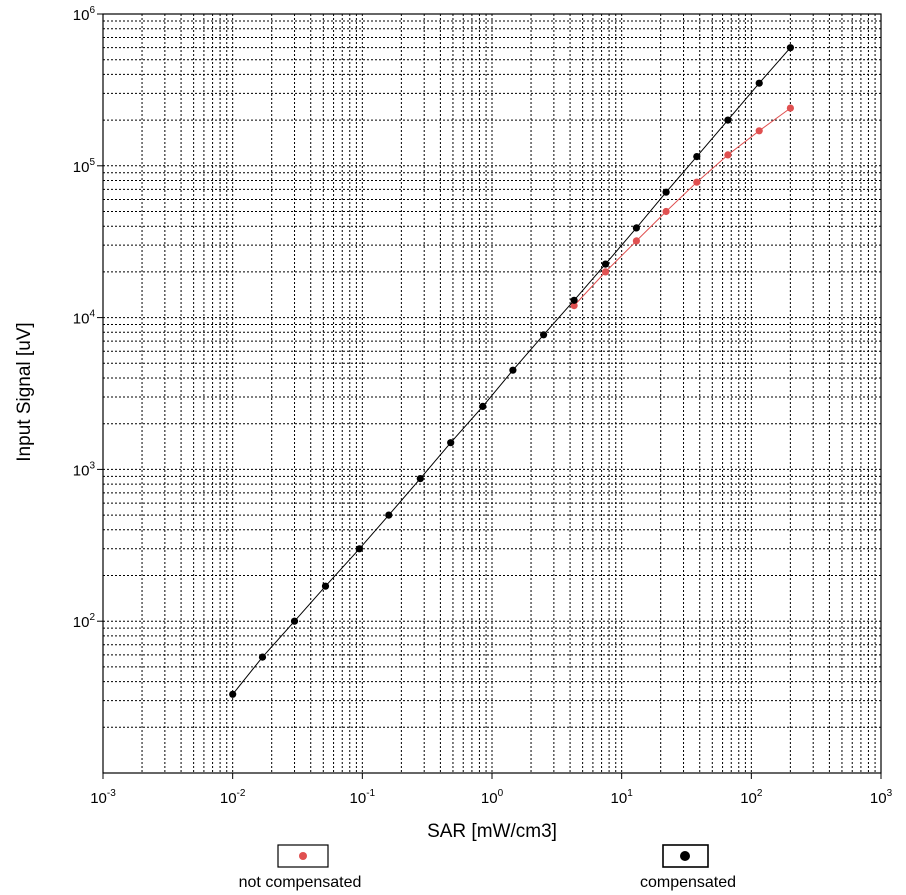 This screenshot has height=895, width=906. Describe the element at coordinates (24, 391) in the screenshot. I see `y-axis-label: Input Signal [uV]` at that location.